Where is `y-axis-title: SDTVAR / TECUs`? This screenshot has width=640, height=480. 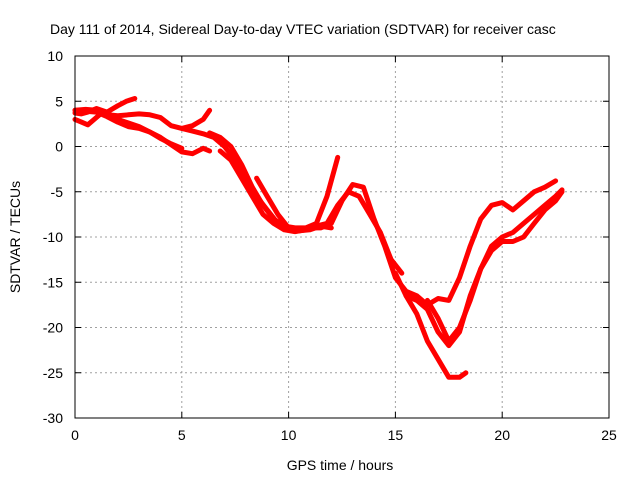
y-axis-title: SDTVAR / TECUs is located at coordinates (15, 237).